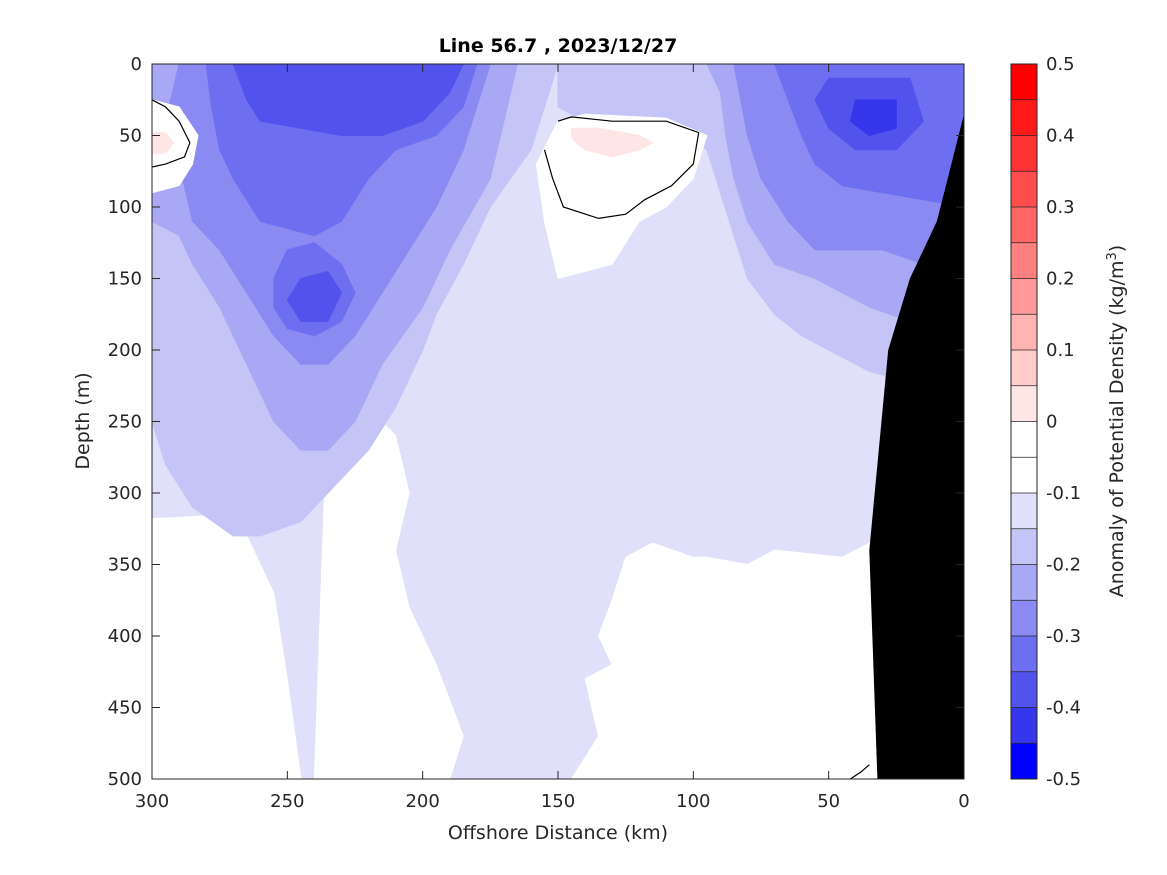 Image resolution: width=1167 pixels, height=875 pixels. I want to click on colorbar-label-main: Anomaly of Potential Density (kg/m, so click(1117, 429).